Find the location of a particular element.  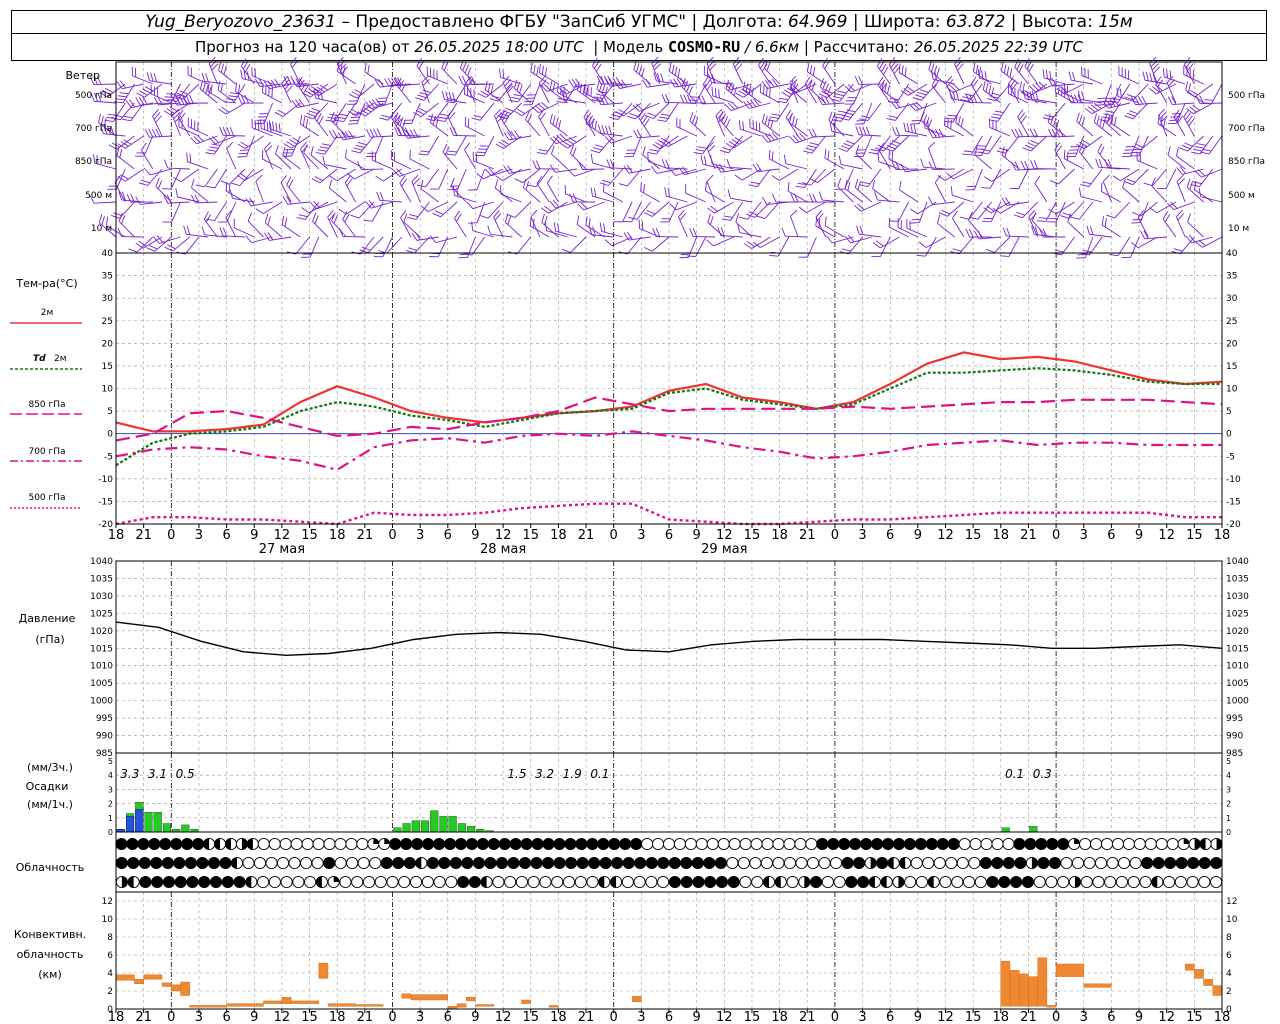

hour-tick-label: 9 is located at coordinates (1139, 535).